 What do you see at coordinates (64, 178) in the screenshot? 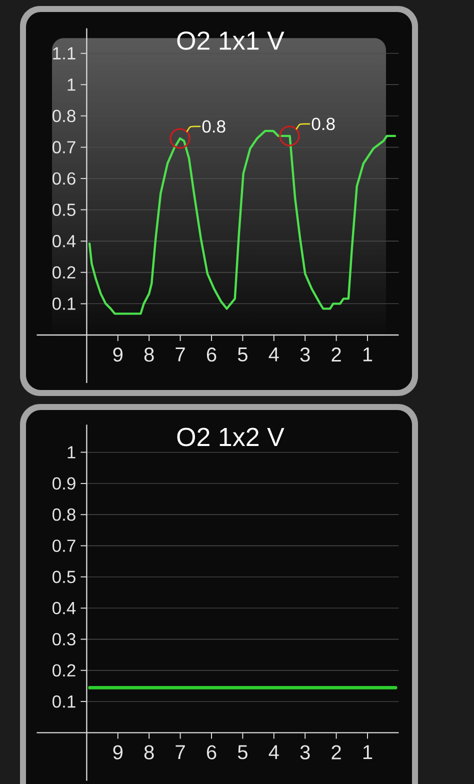
I see `y-tick-label: 0.6` at bounding box center [64, 178].